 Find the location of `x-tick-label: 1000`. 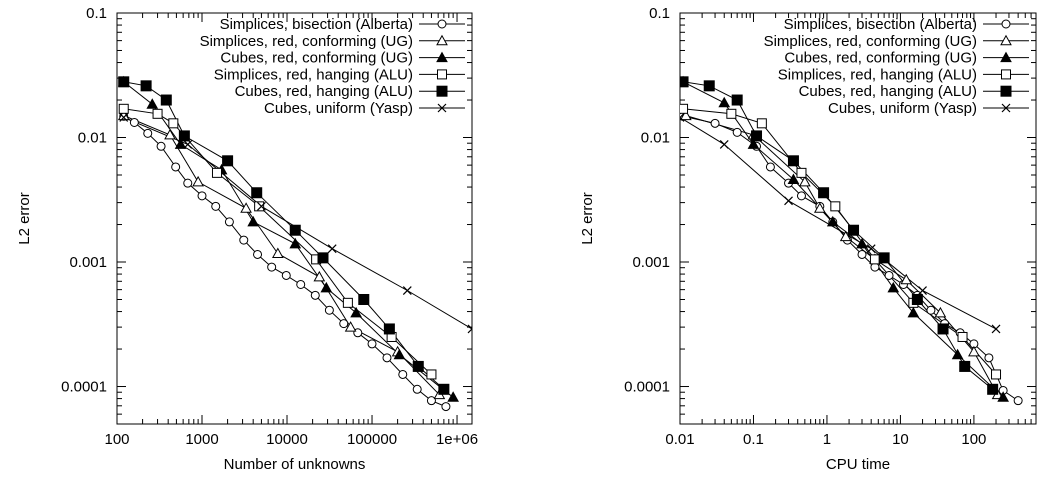

x-tick-label: 1000 is located at coordinates (201, 439).